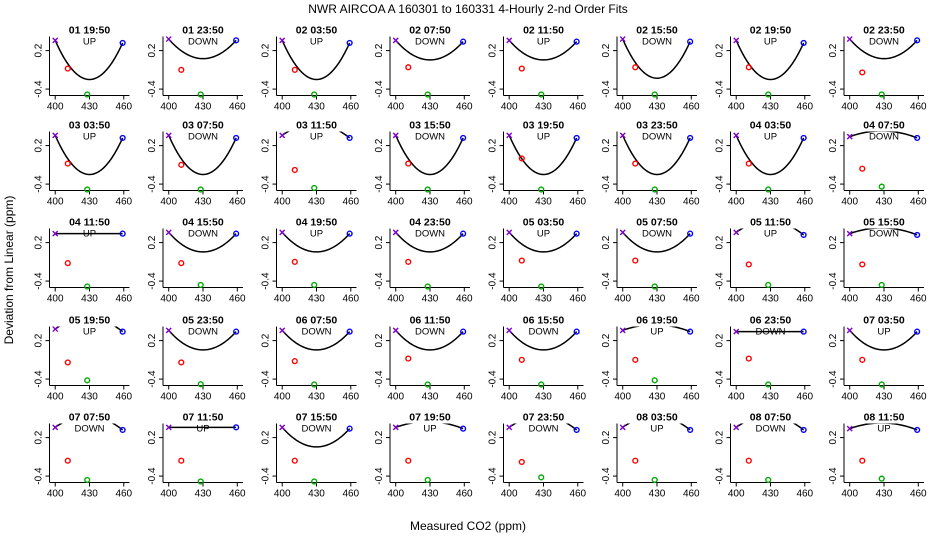 The height and width of the screenshot is (540, 936). I want to click on panel-title: 07 19:50, so click(430, 418).